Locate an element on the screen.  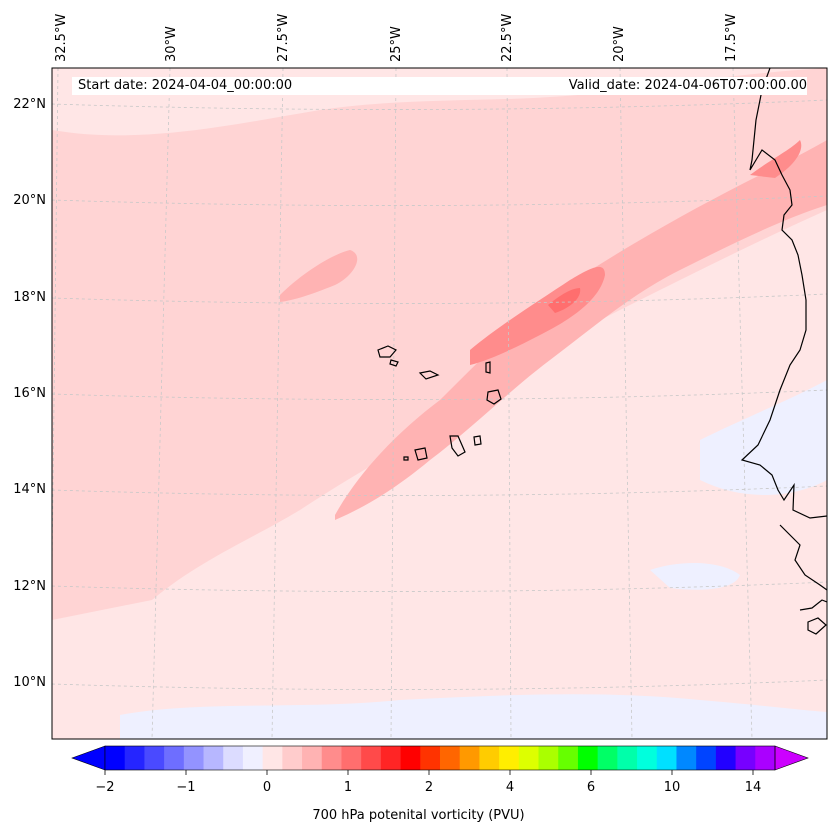
colorbar-tick-label: 4 is located at coordinates (510, 787).